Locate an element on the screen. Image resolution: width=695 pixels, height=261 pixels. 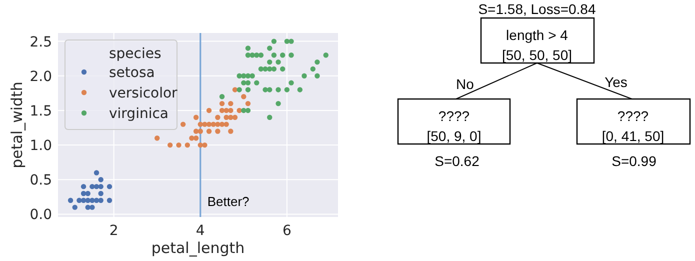
text: length > 4 is located at coordinates (537, 35).